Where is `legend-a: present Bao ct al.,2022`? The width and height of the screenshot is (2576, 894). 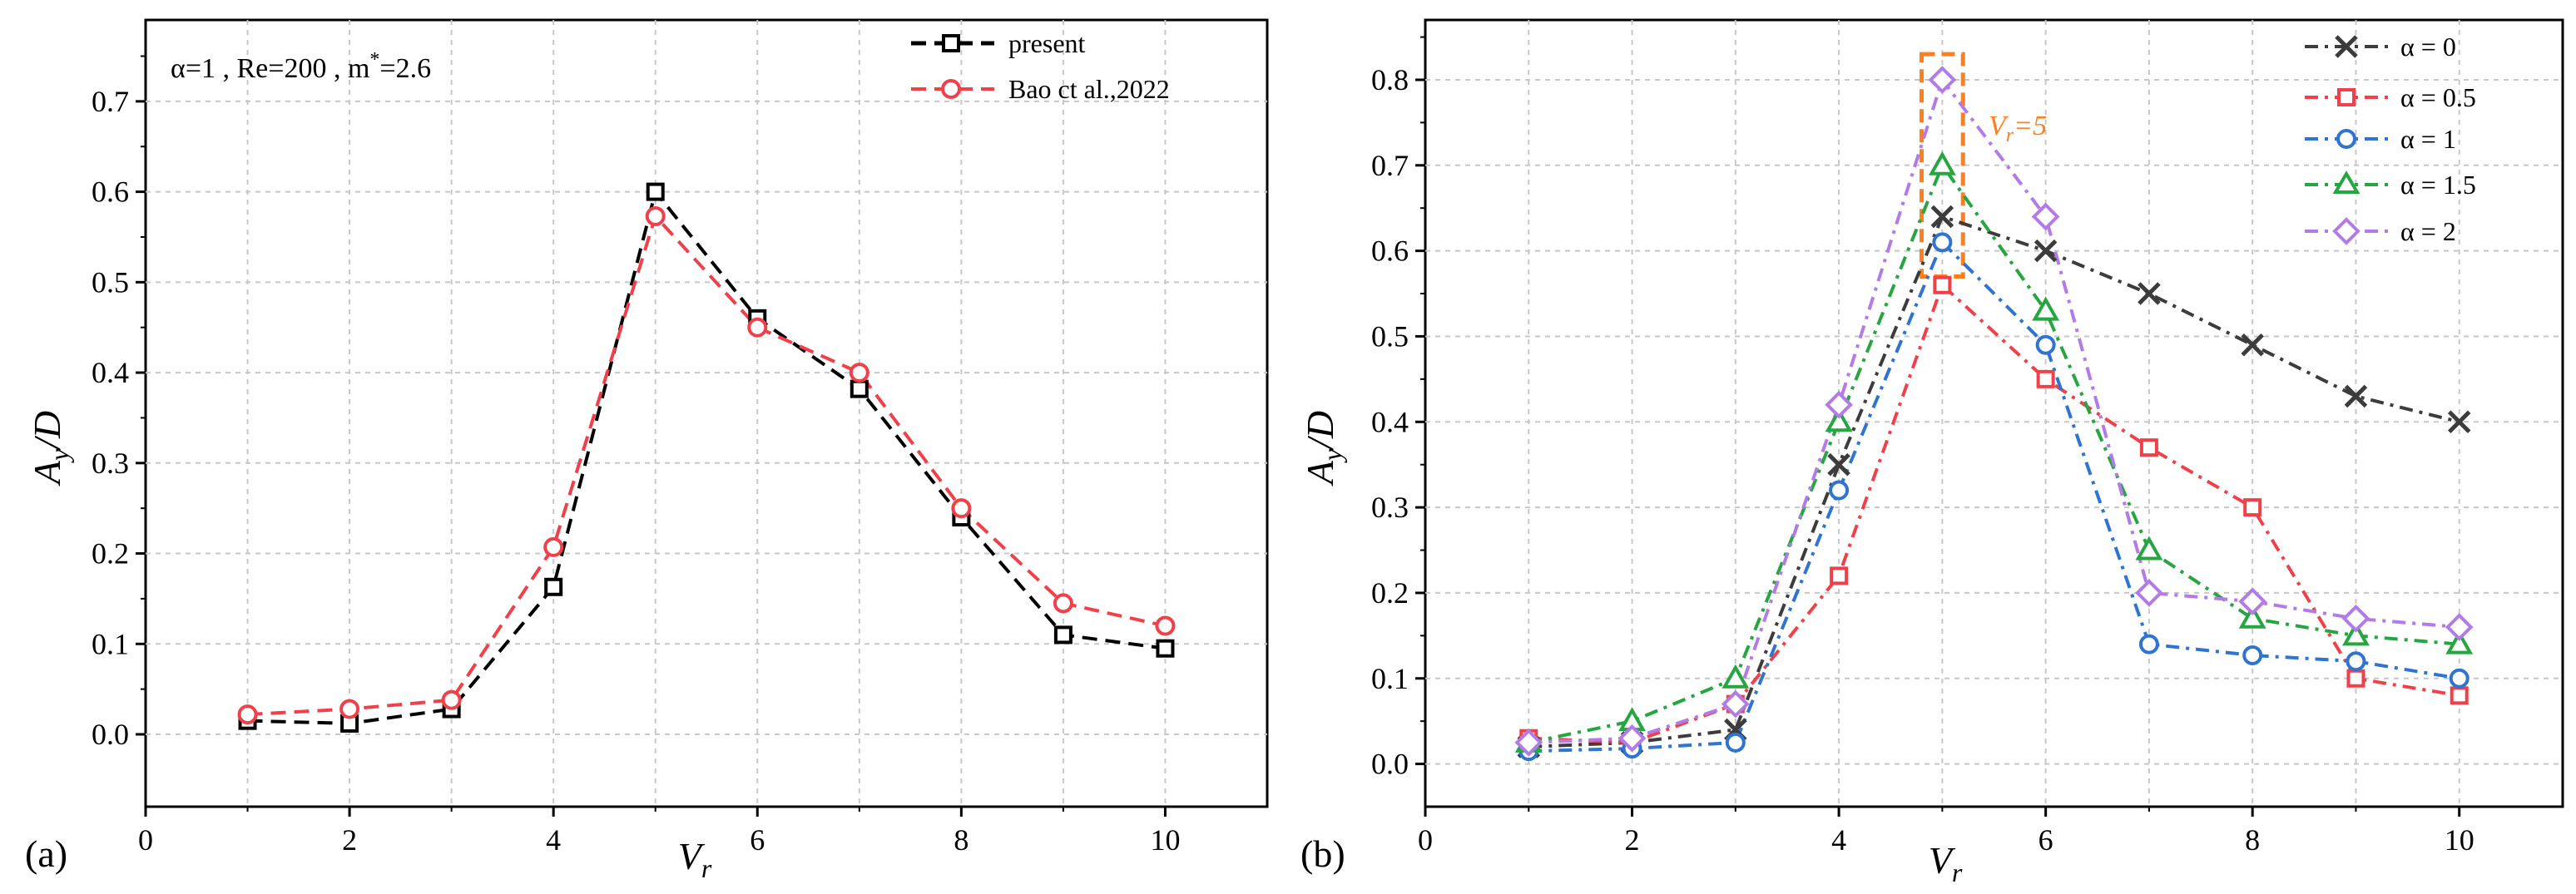 legend-a: present Bao ct al.,2022 is located at coordinates (1040, 66).